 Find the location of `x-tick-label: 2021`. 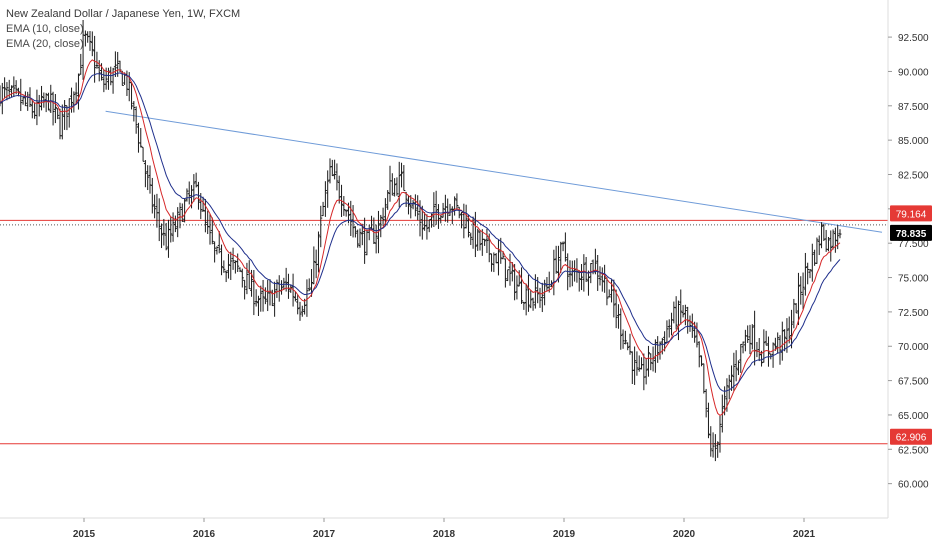

x-tick-label: 2021 is located at coordinates (804, 534).